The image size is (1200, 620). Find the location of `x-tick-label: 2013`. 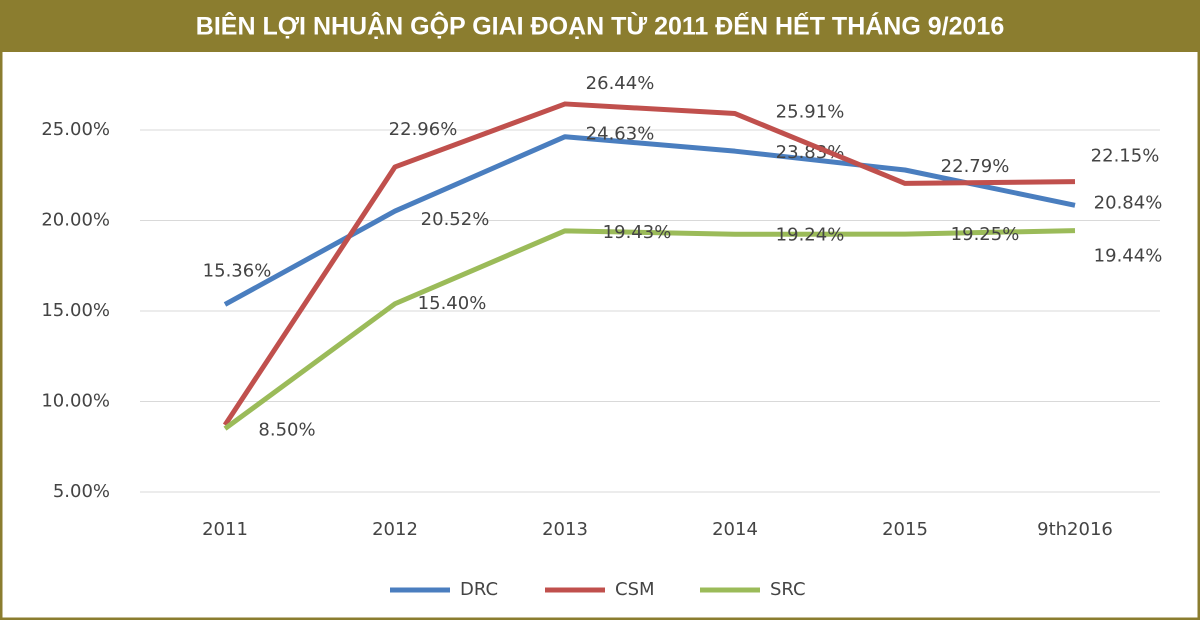

x-tick-label: 2013 is located at coordinates (565, 529).